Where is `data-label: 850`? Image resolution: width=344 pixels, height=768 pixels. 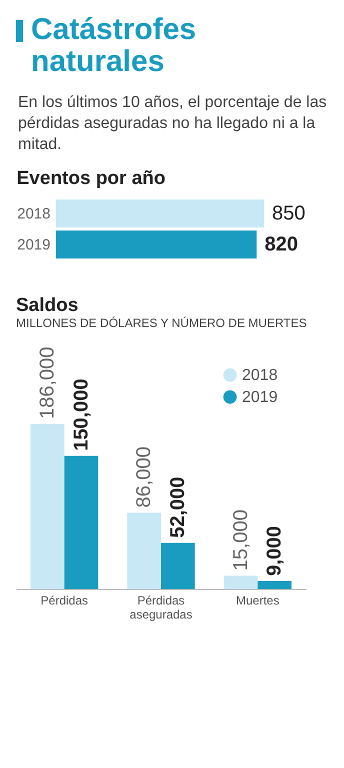
data-label: 850 is located at coordinates (289, 213).